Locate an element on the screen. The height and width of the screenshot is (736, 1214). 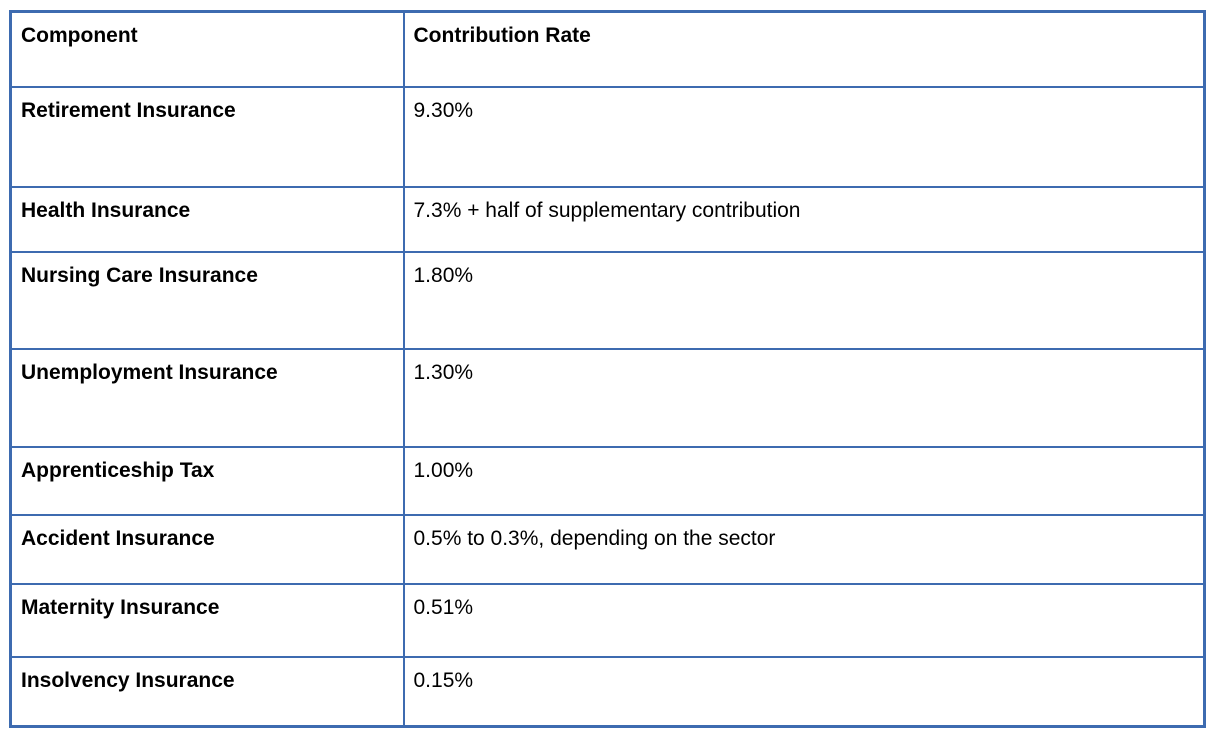
component-cell: Health Insurance is located at coordinates (207, 219).